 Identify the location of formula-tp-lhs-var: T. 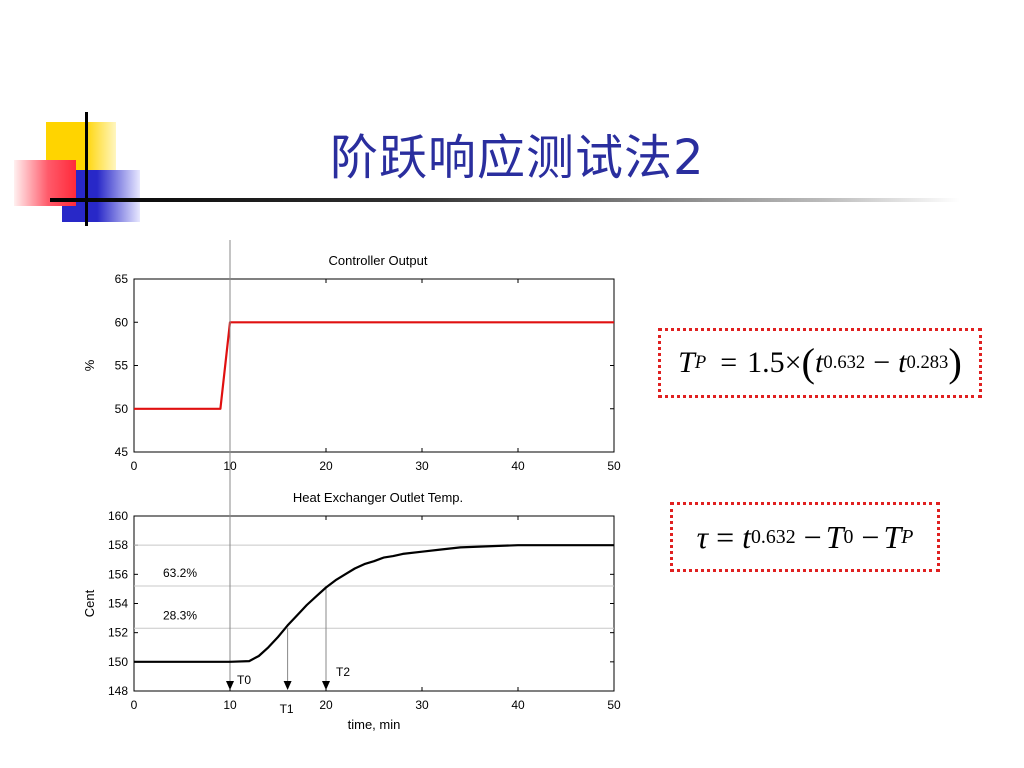
(686, 362).